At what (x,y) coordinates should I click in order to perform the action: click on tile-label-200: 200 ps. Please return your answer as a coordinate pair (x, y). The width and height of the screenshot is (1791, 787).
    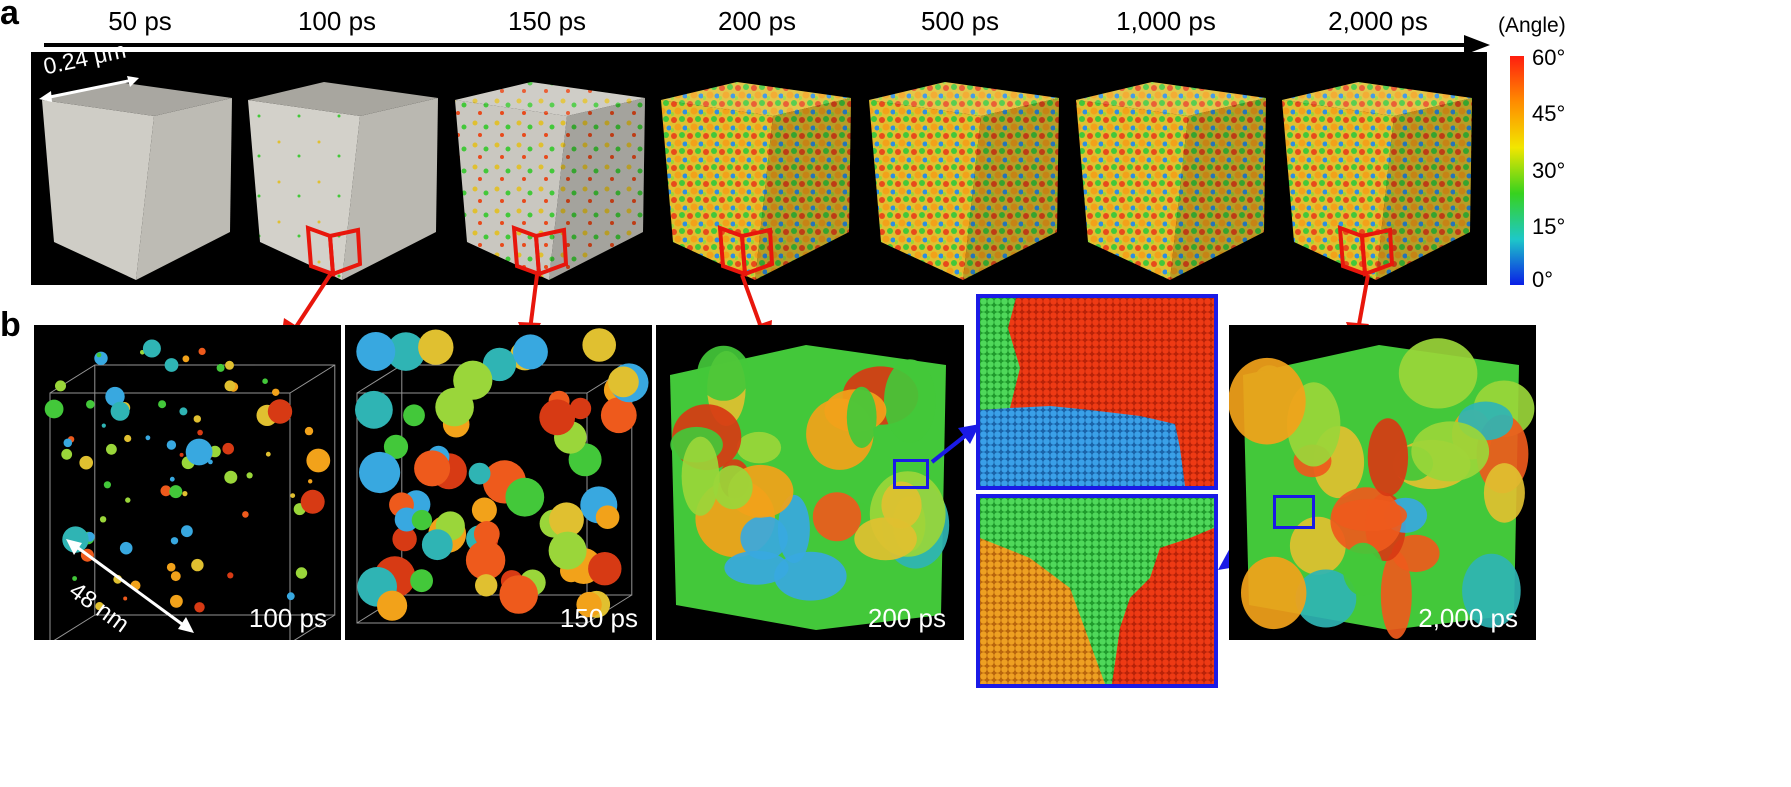
    Looking at the image, I should click on (906, 618).